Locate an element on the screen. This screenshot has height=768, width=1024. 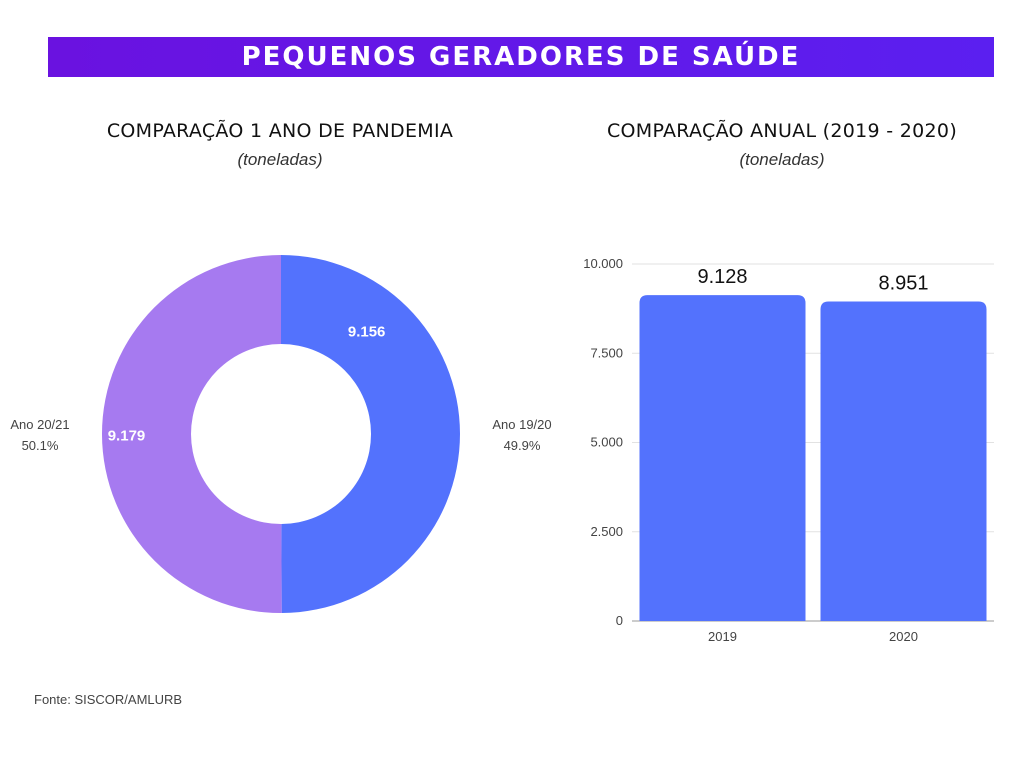
donut-category-label-0: Ano 19/20 is located at coordinates (521, 424).